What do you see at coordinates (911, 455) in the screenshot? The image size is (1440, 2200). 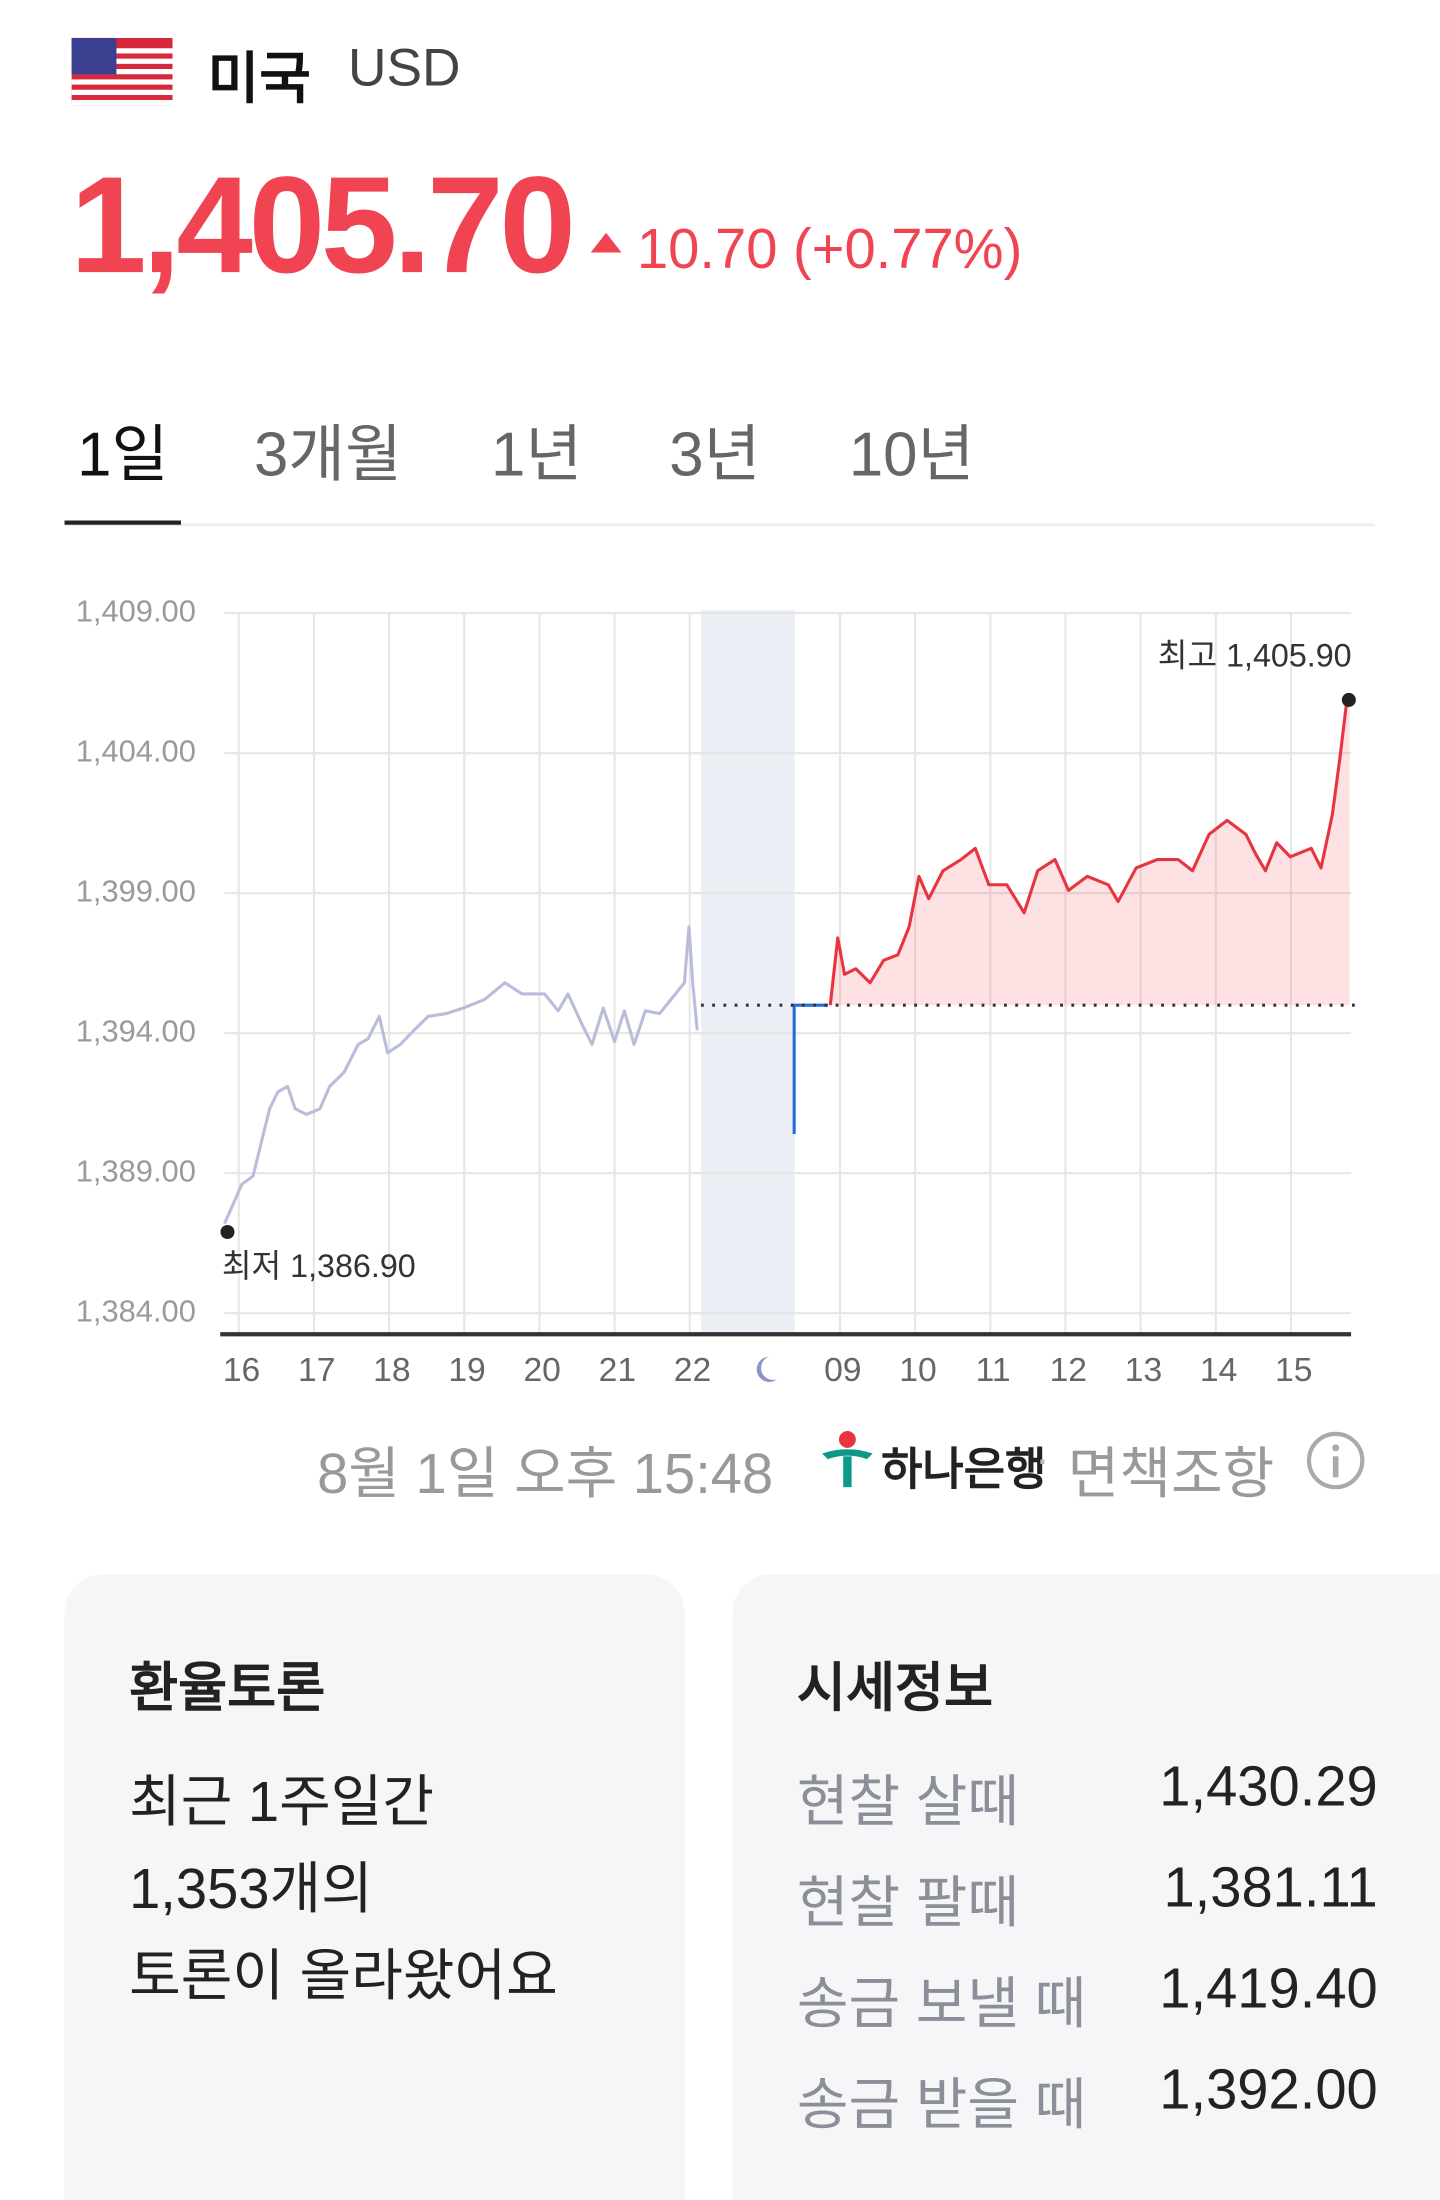 I see `tab: 10년` at bounding box center [911, 455].